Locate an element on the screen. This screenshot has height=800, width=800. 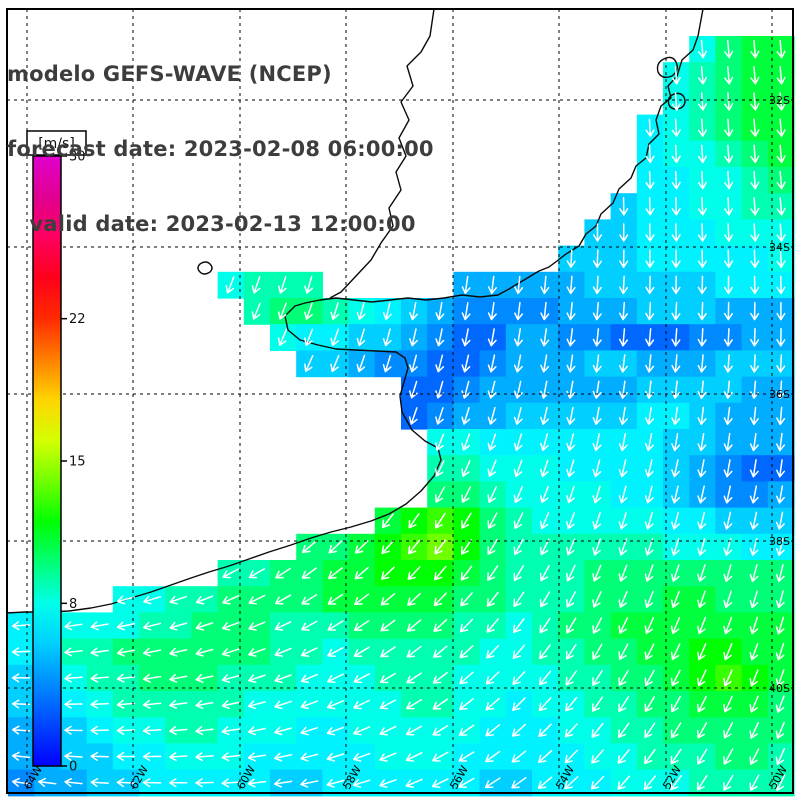
colorbar-tick-label: 8 is located at coordinates (73, 604).